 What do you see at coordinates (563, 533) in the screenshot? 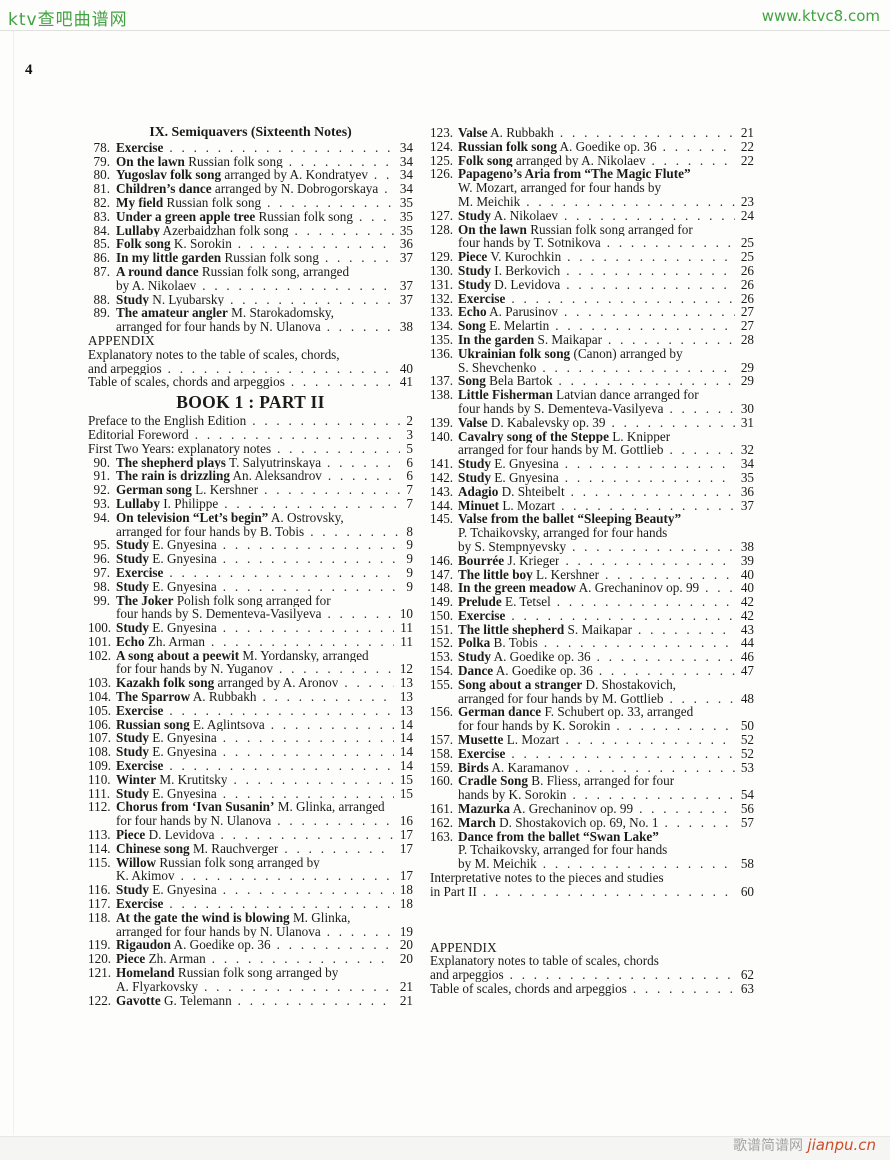
I see `entry-title: P. Tchaikovsky, arranged for four hands` at bounding box center [563, 533].